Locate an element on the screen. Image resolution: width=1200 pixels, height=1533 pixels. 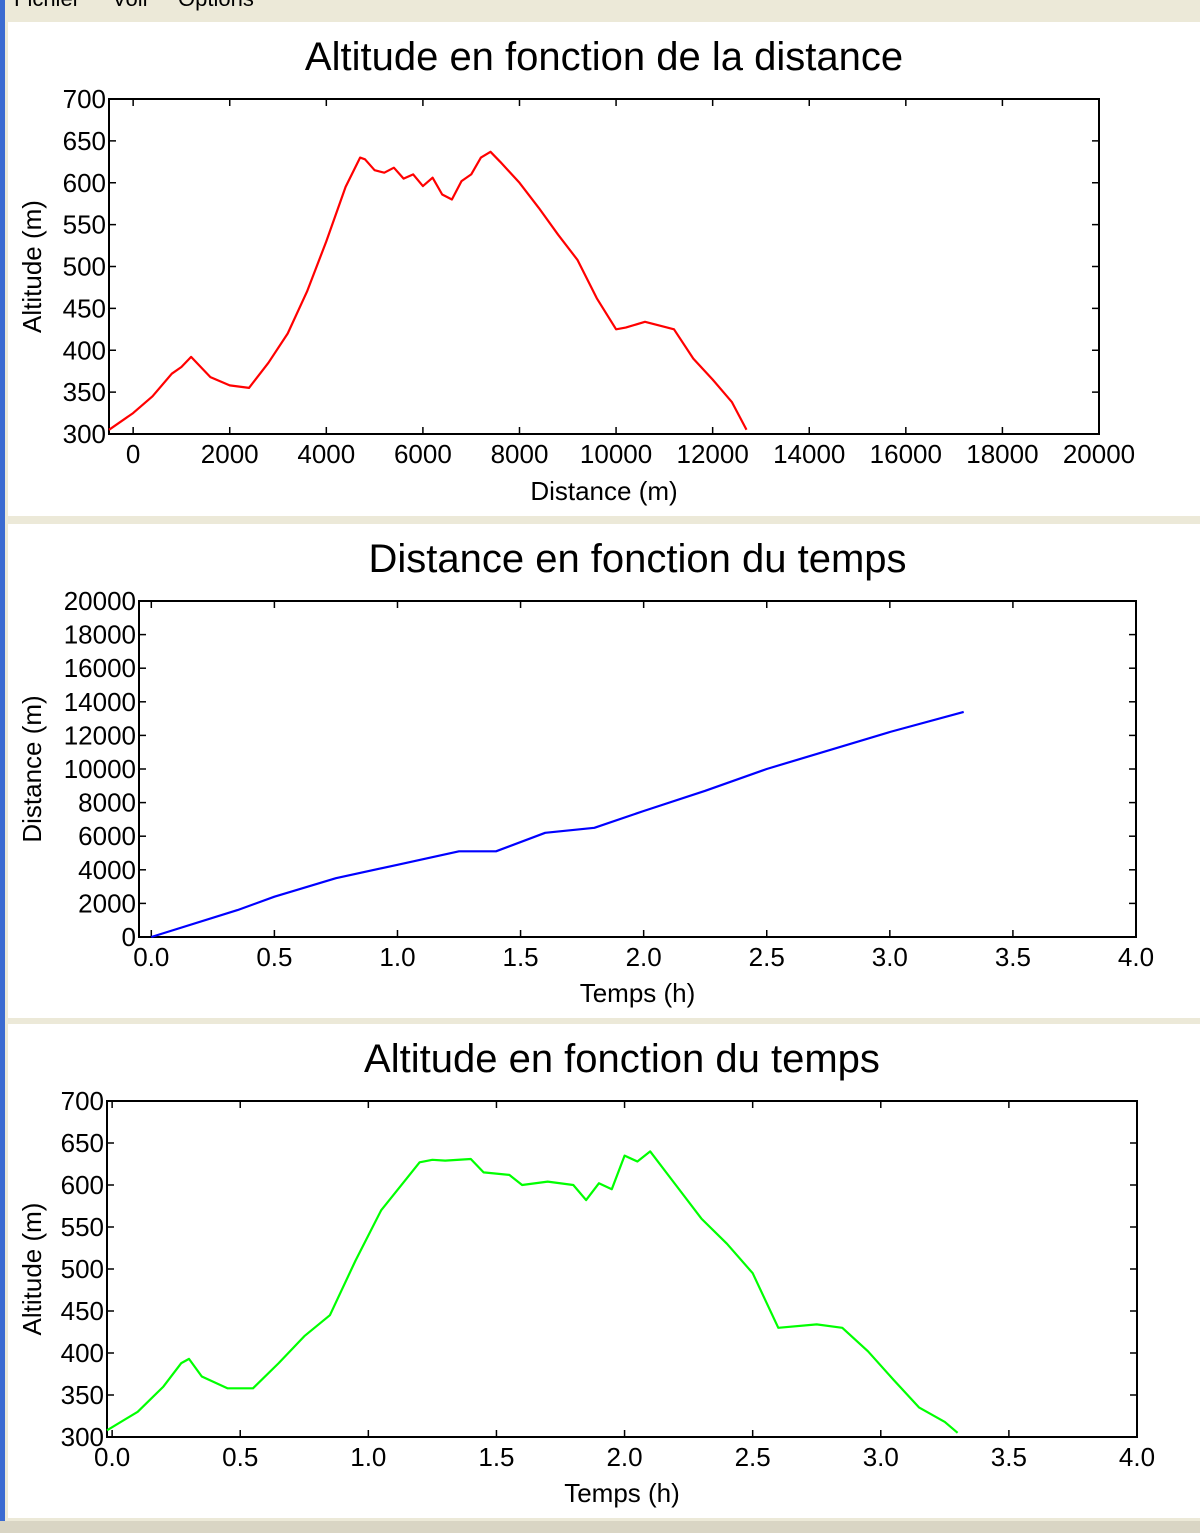
y-tick-label: 18000 is located at coordinates (100, 635).